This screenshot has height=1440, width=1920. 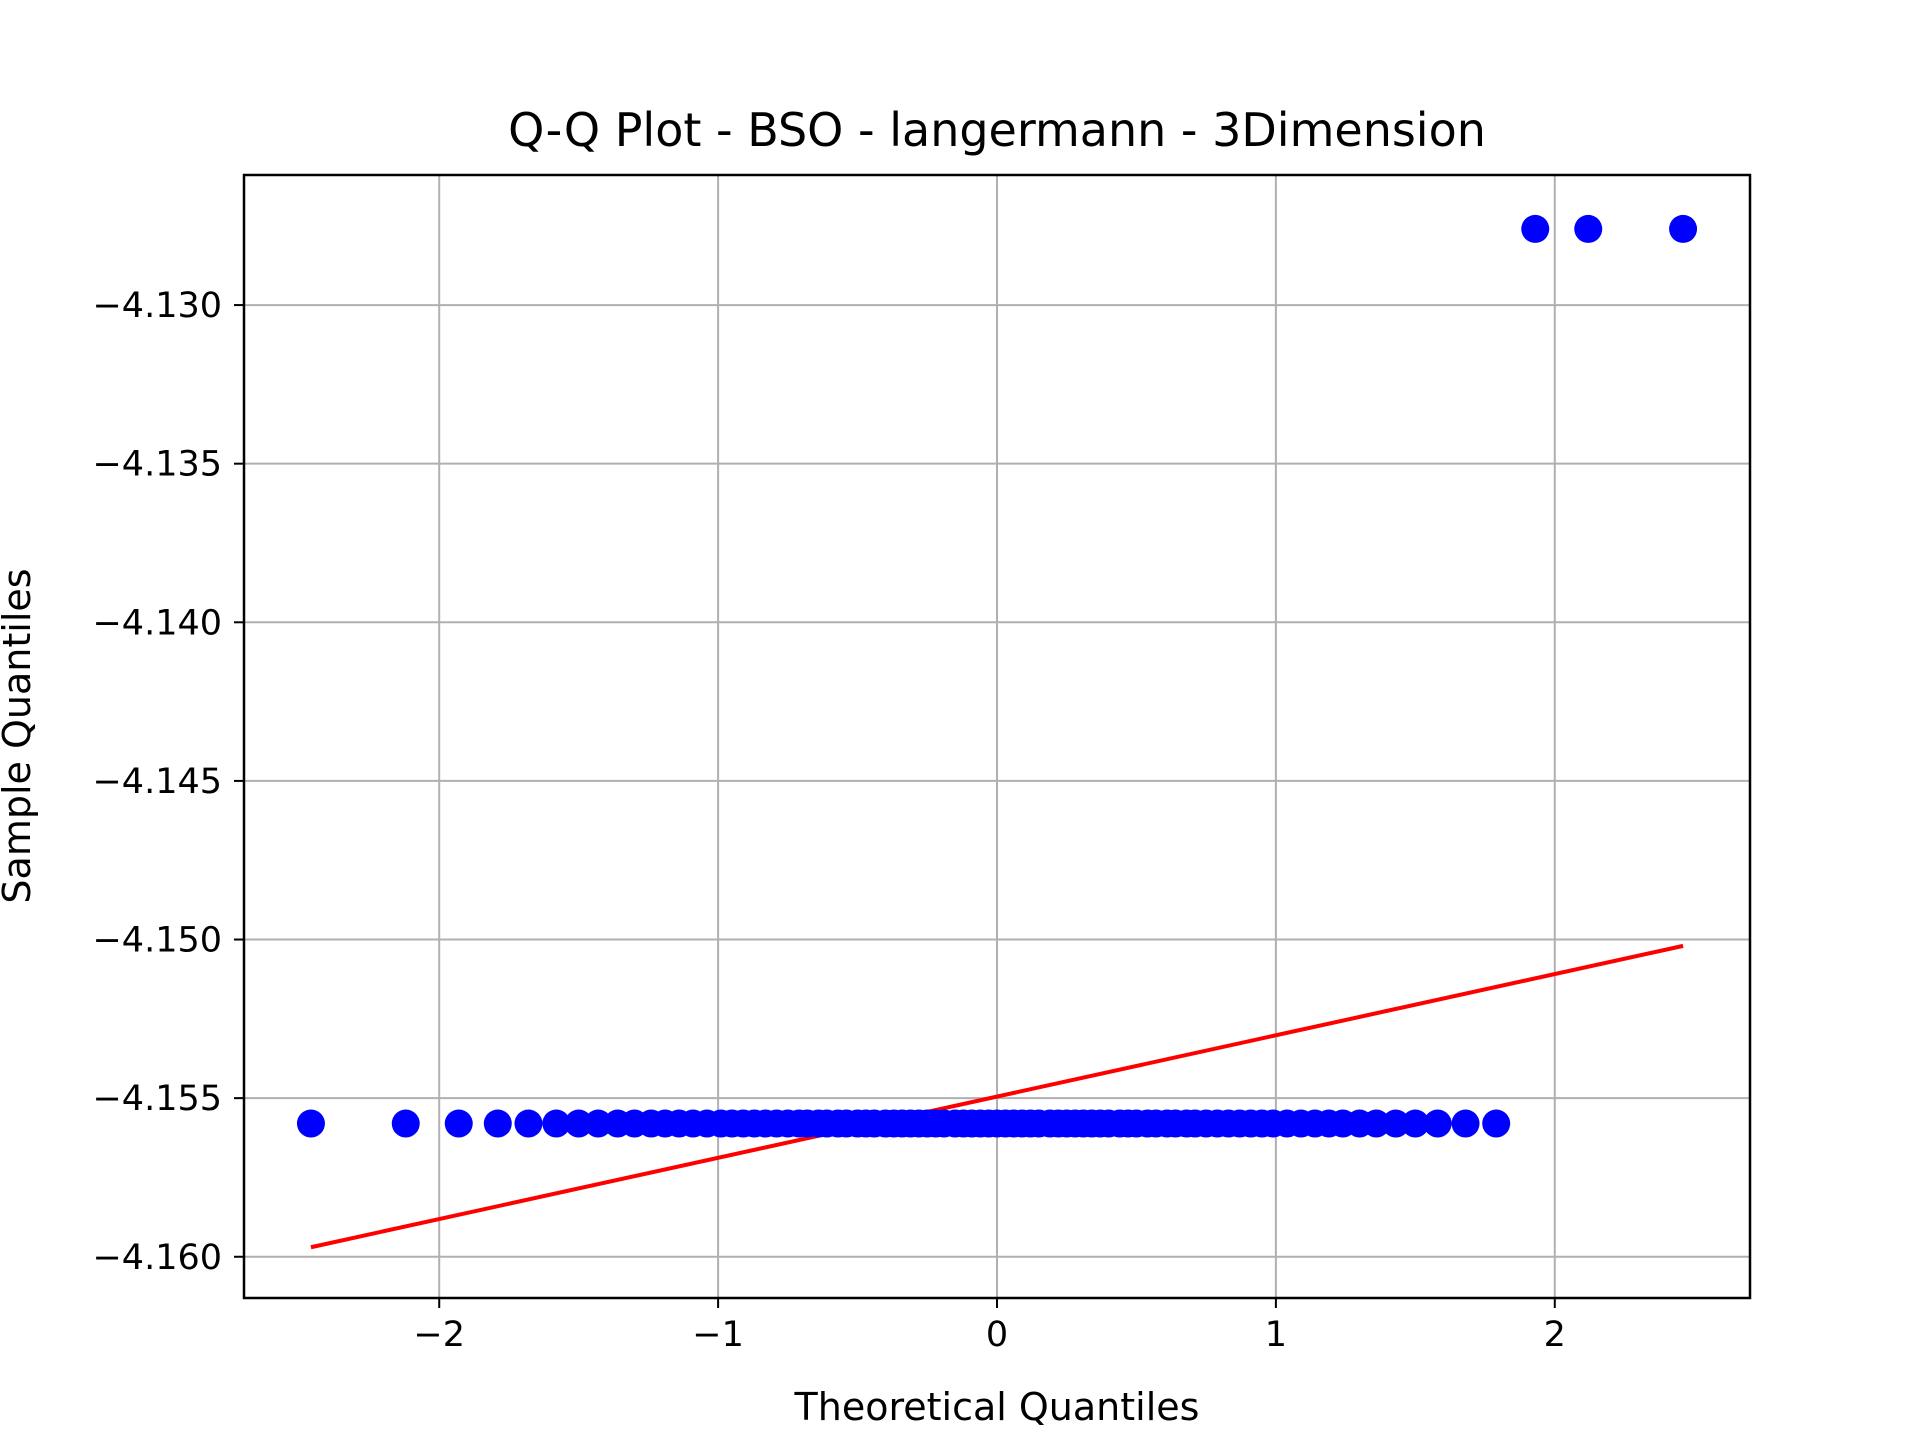 I want to click on y-tick-label: −4.160, so click(x=157, y=1258).